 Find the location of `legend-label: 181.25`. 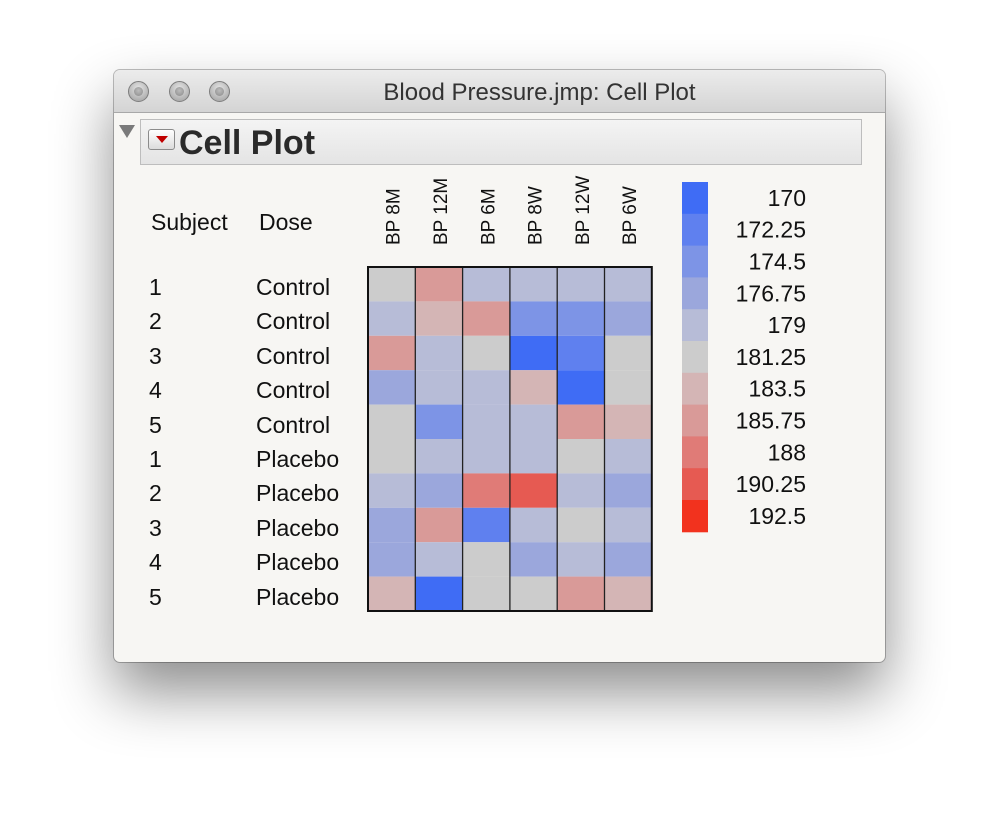

legend-label: 181.25 is located at coordinates (771, 357).